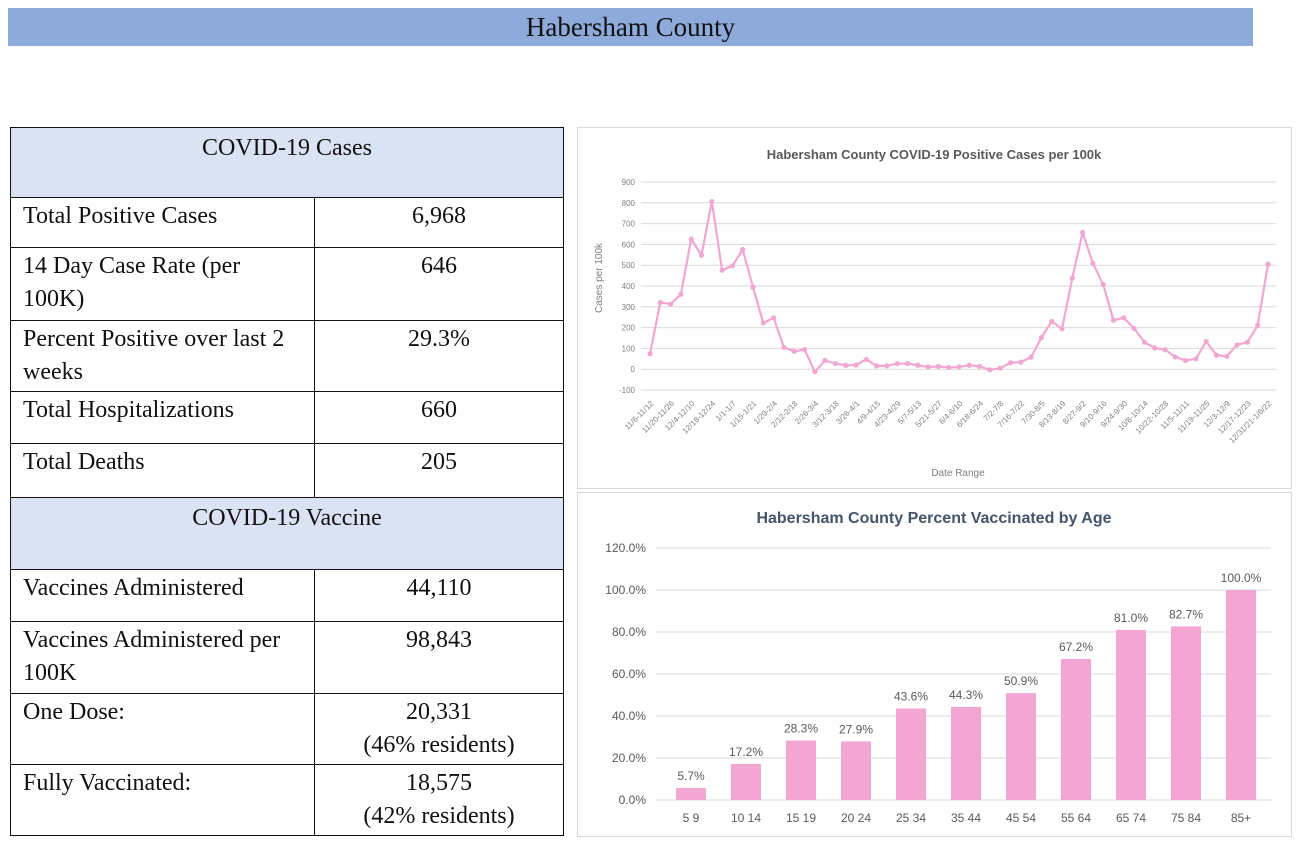 The width and height of the screenshot is (1302, 844). I want to click on row-label: Vaccines Administered, so click(162, 595).